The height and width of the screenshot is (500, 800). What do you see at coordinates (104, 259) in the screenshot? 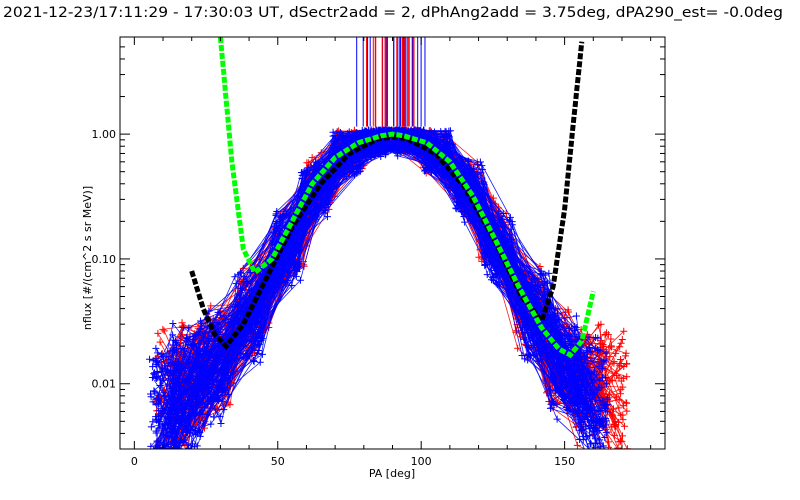
I see `y-tick-label: 0.10` at bounding box center [104, 259].